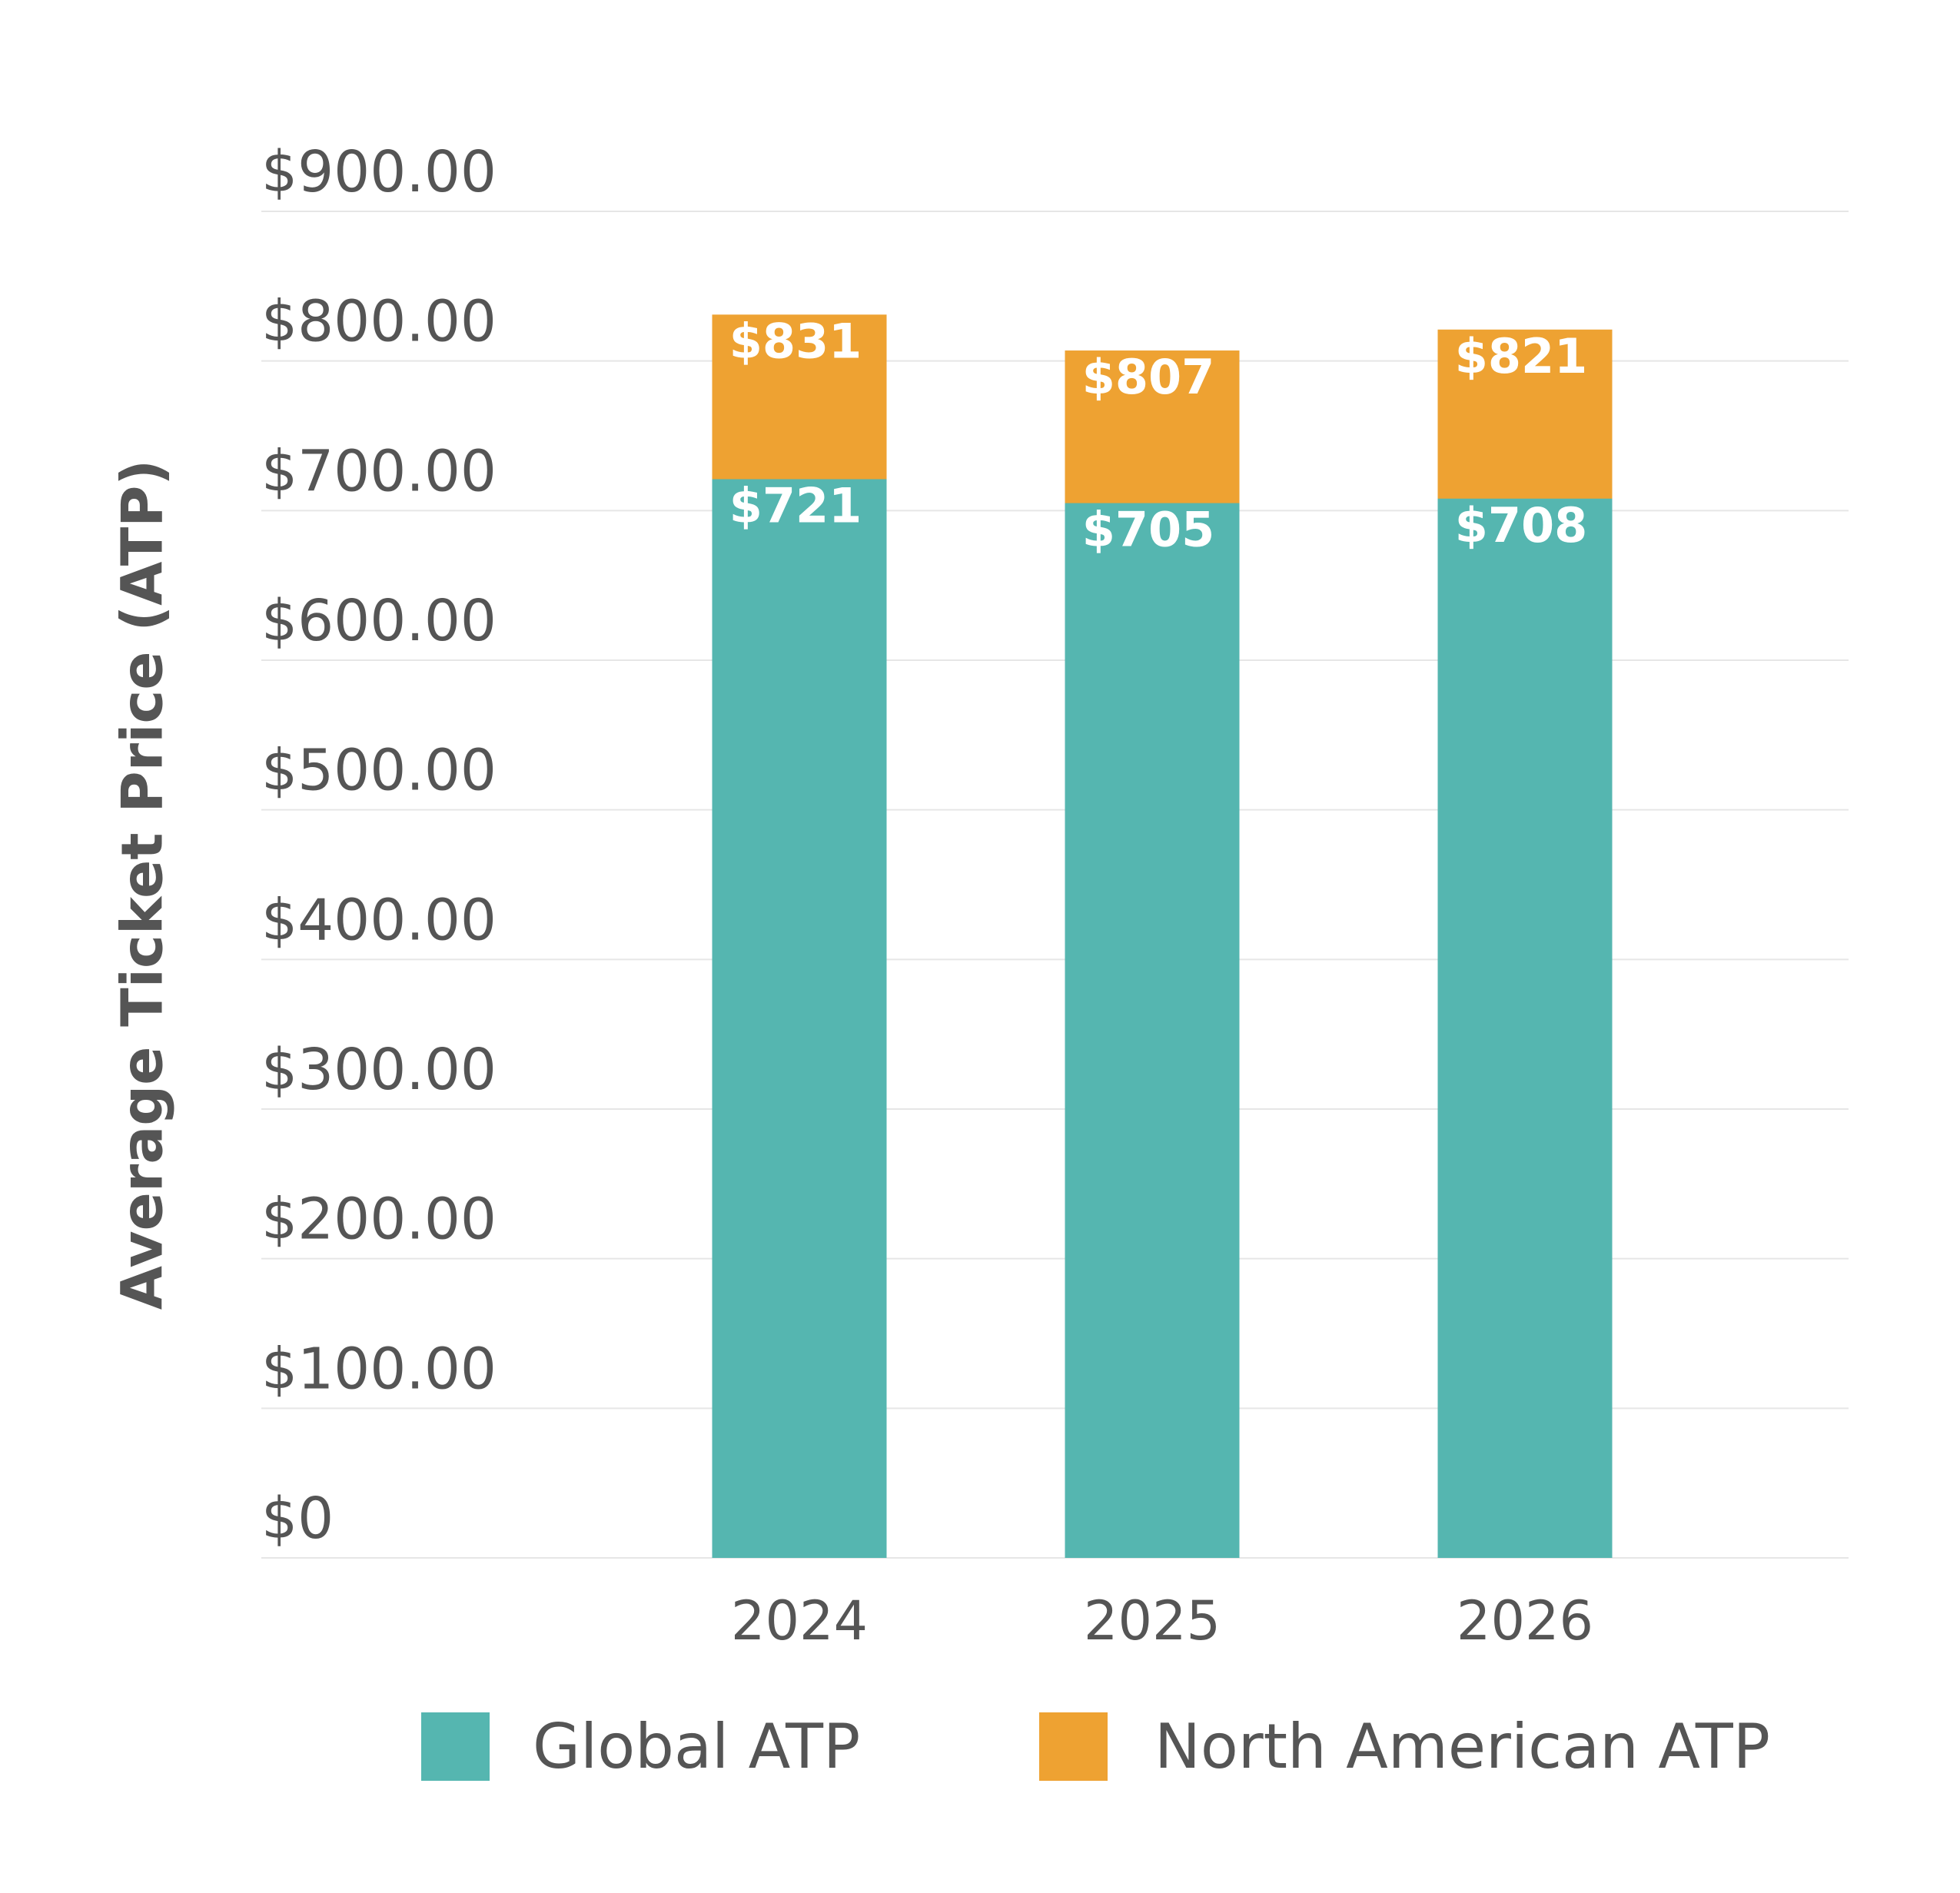 The width and height of the screenshot is (1960, 1893). I want to click on y-tick-label: $500.00, so click(379, 771).